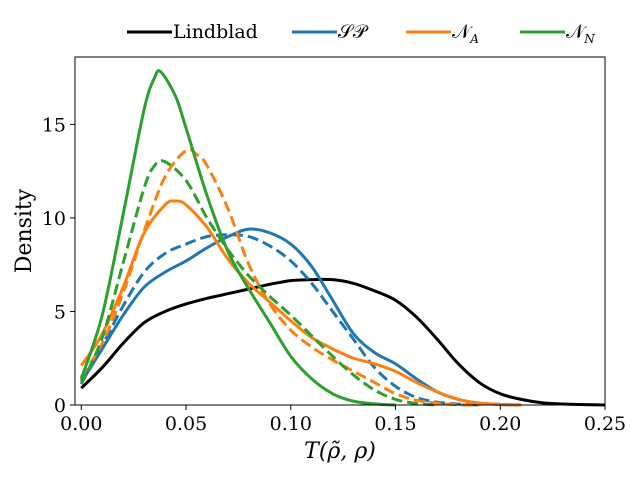 The height and width of the screenshot is (480, 640). Describe the element at coordinates (580, 33) in the screenshot. I see `legend-label-nn: 𝒩N` at that location.